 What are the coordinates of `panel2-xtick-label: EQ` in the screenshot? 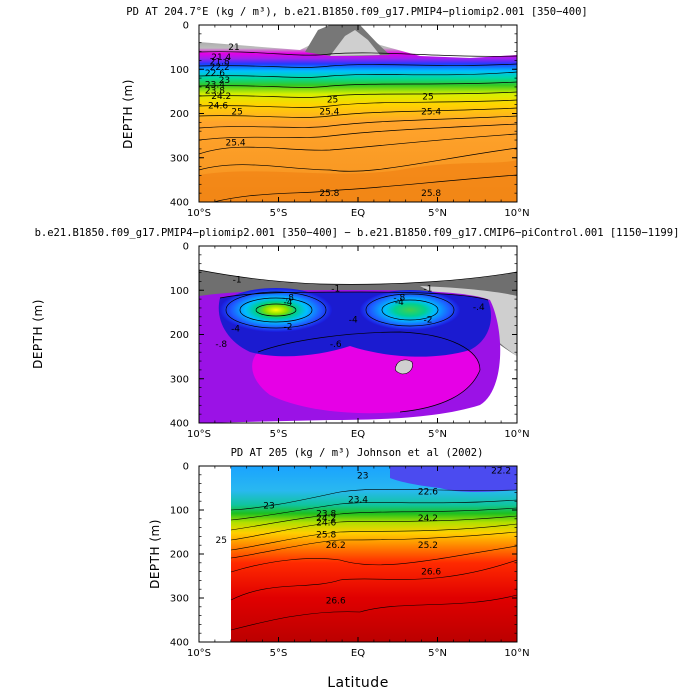 It's located at (358, 434).